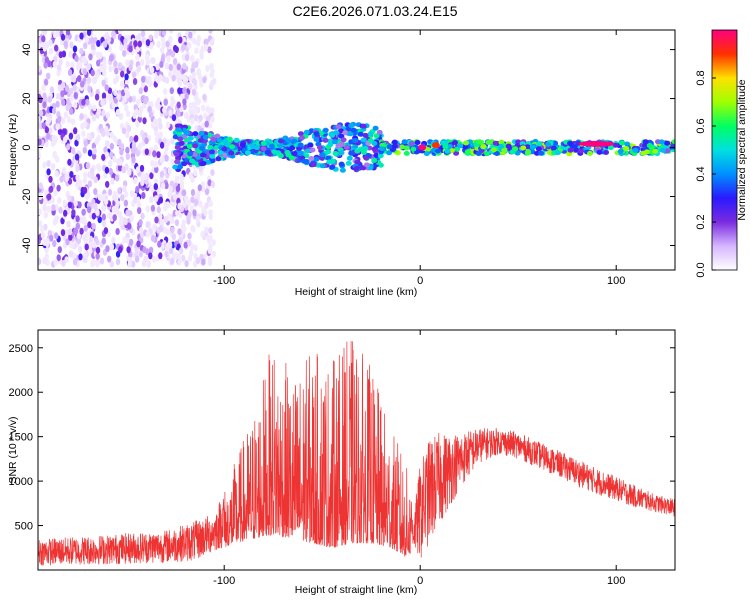 The width and height of the screenshot is (750, 600). What do you see at coordinates (596, 143) in the screenshot?
I see `spectrogram-hotspot` at bounding box center [596, 143].